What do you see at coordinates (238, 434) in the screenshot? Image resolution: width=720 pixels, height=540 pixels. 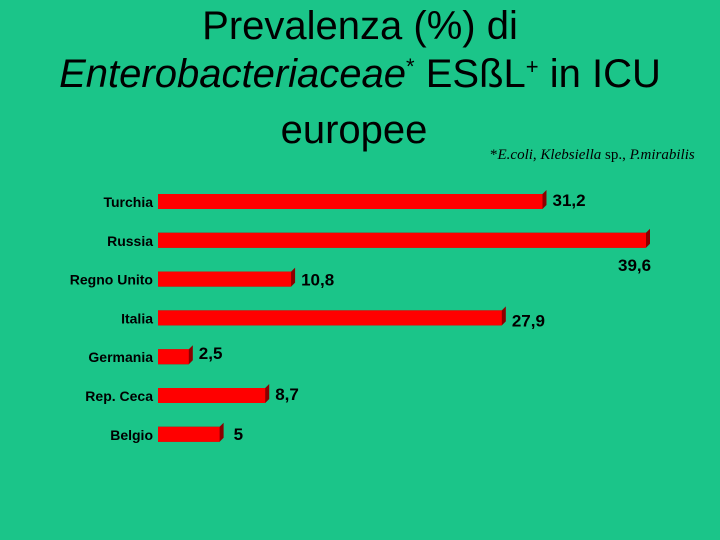 I see `value-label-belgio: 5` at bounding box center [238, 434].